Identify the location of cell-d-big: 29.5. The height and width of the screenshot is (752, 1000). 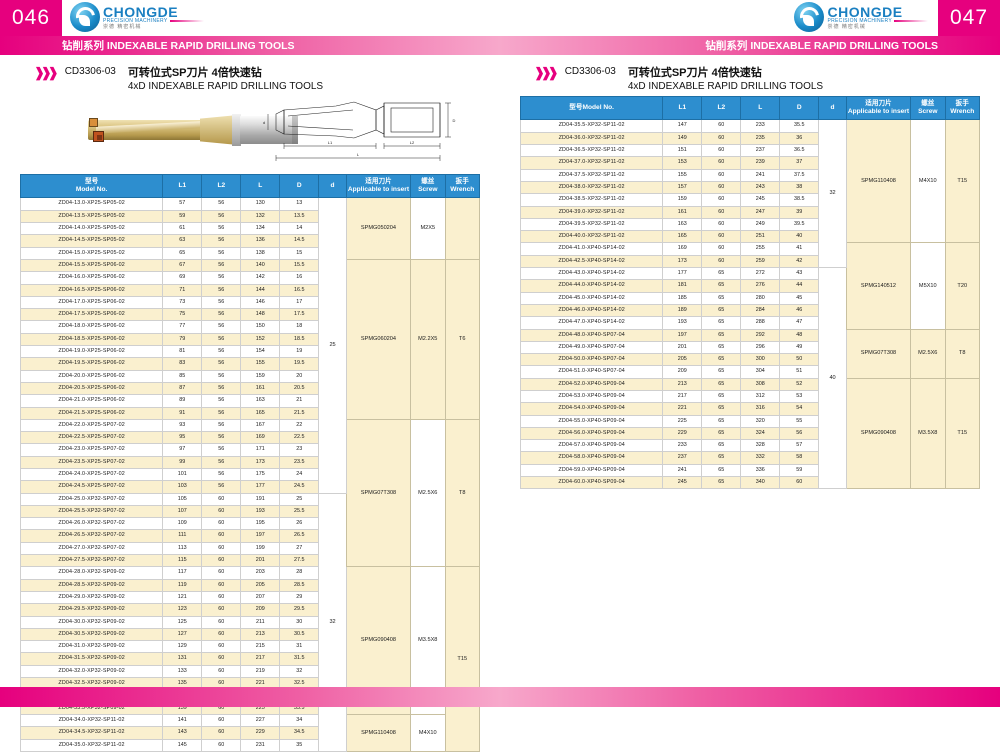
(299, 610).